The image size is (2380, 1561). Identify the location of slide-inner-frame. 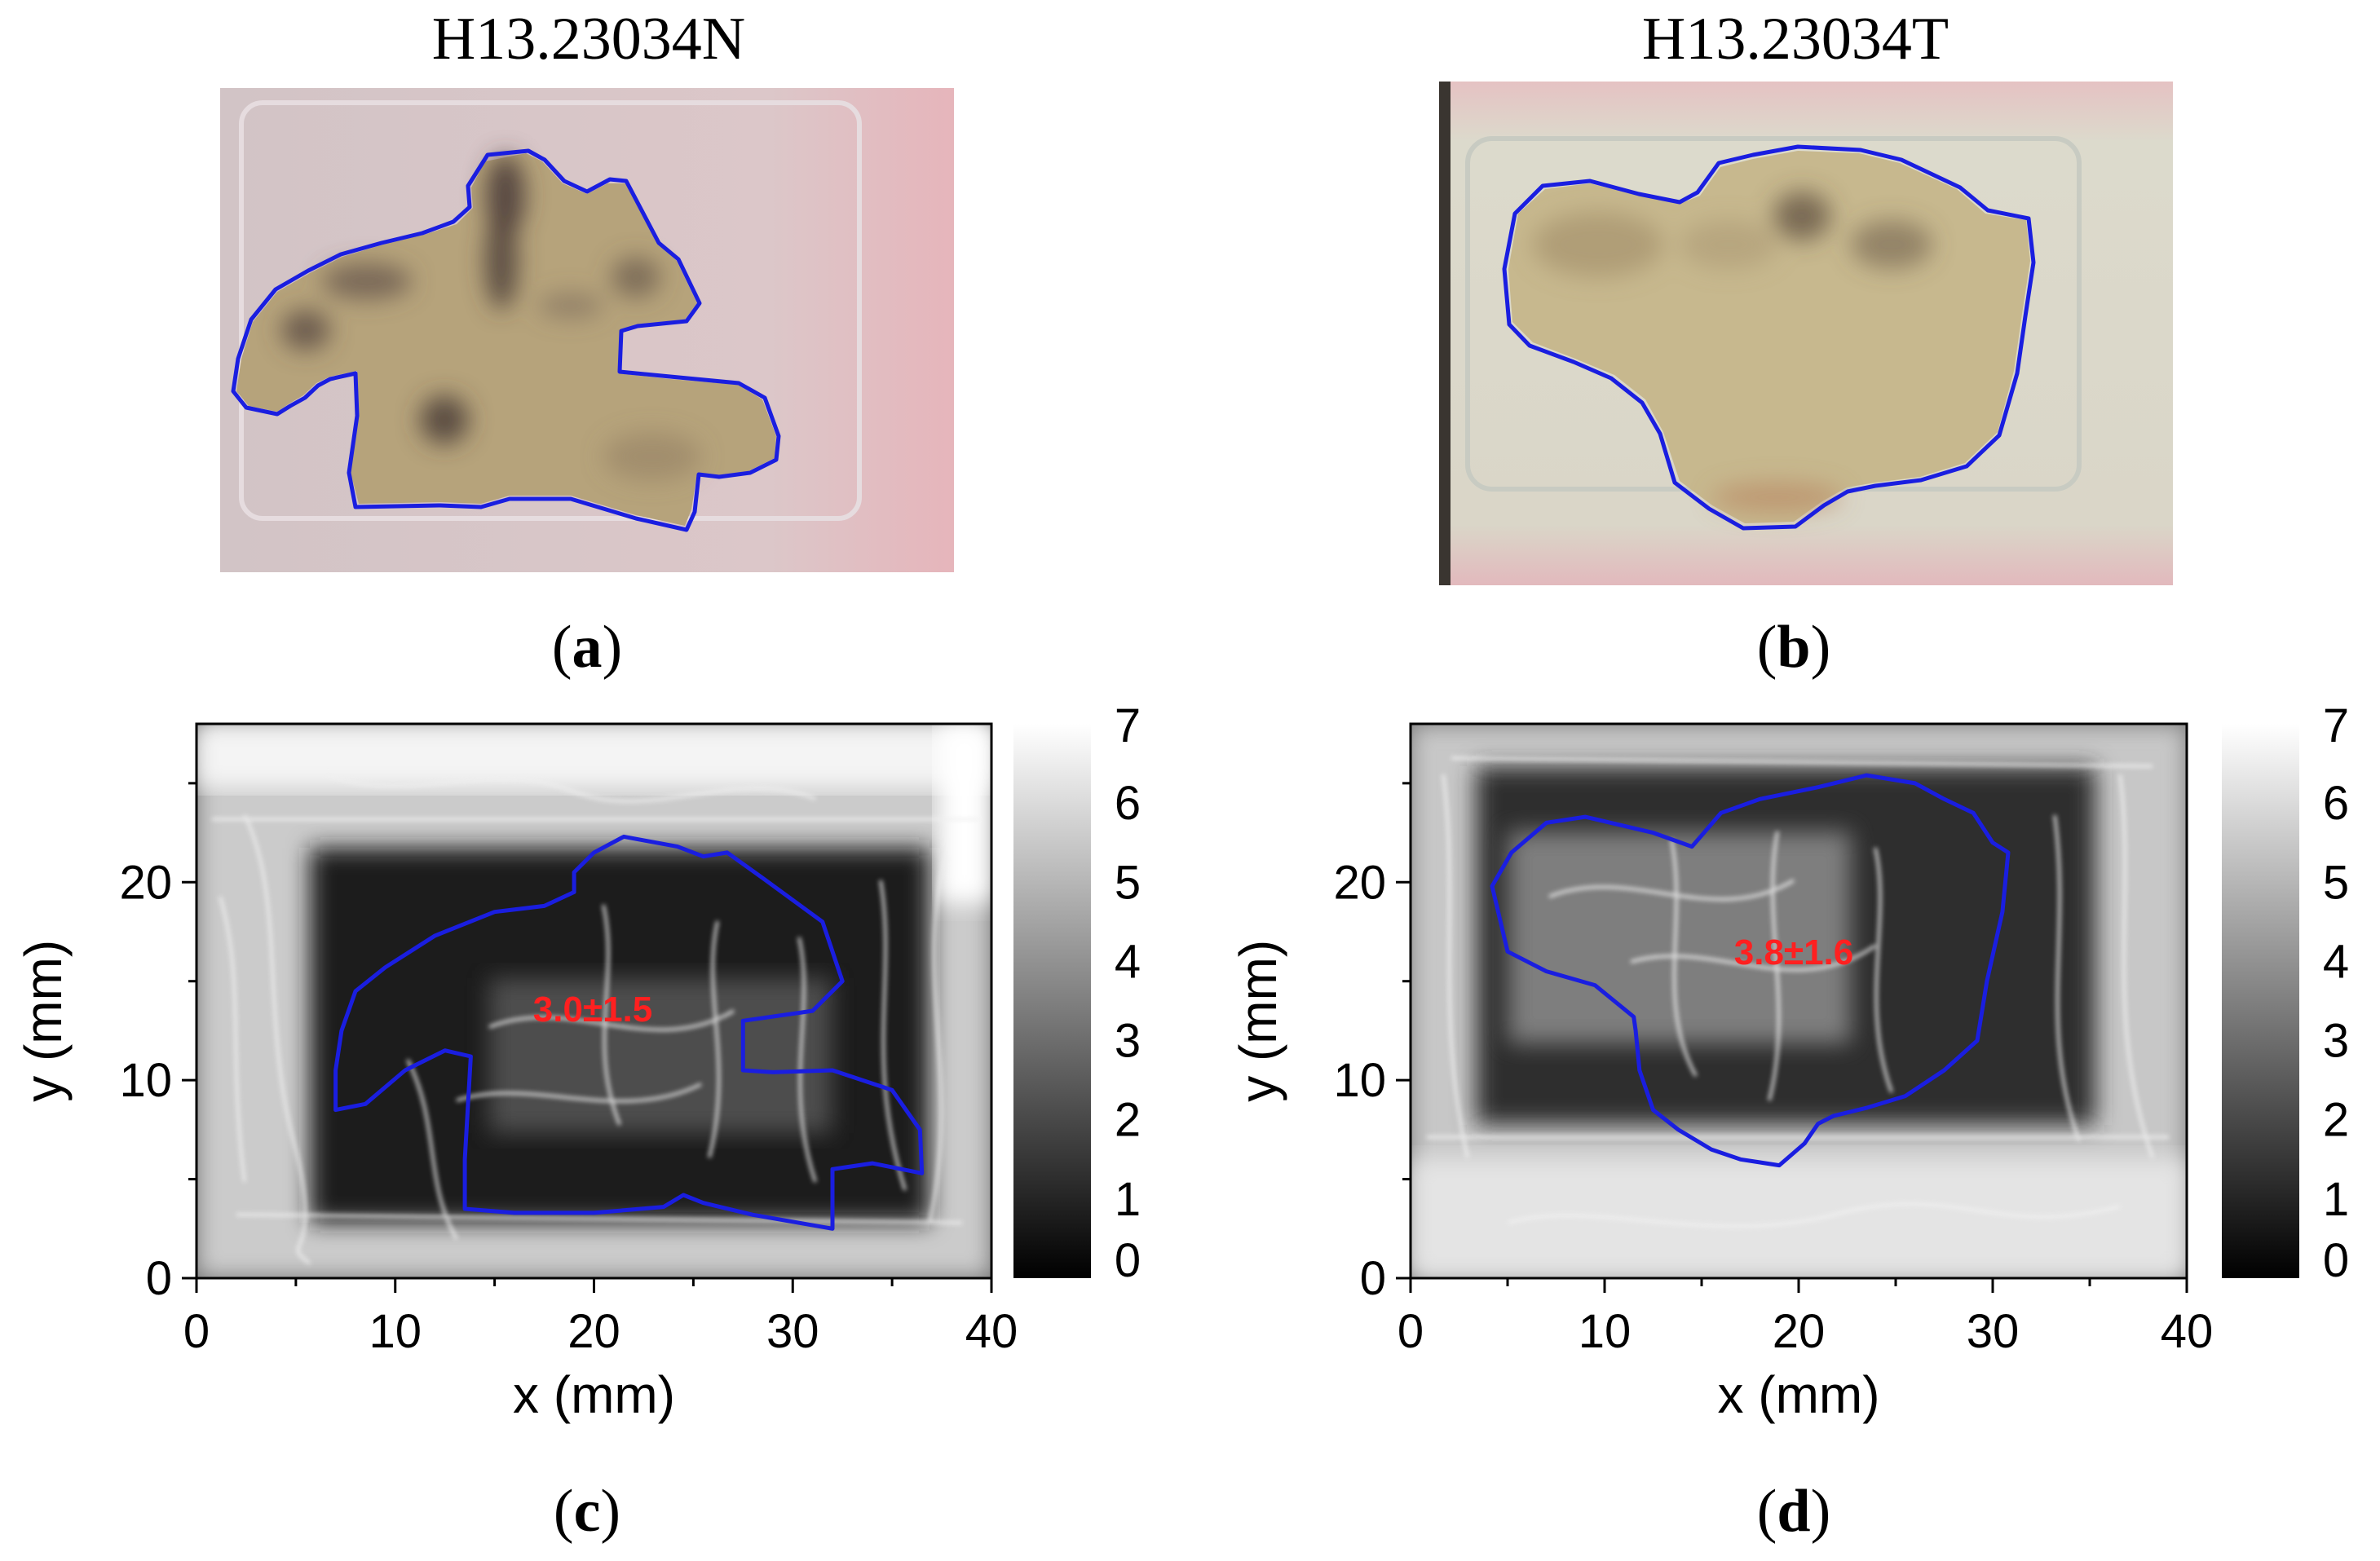
(551, 310).